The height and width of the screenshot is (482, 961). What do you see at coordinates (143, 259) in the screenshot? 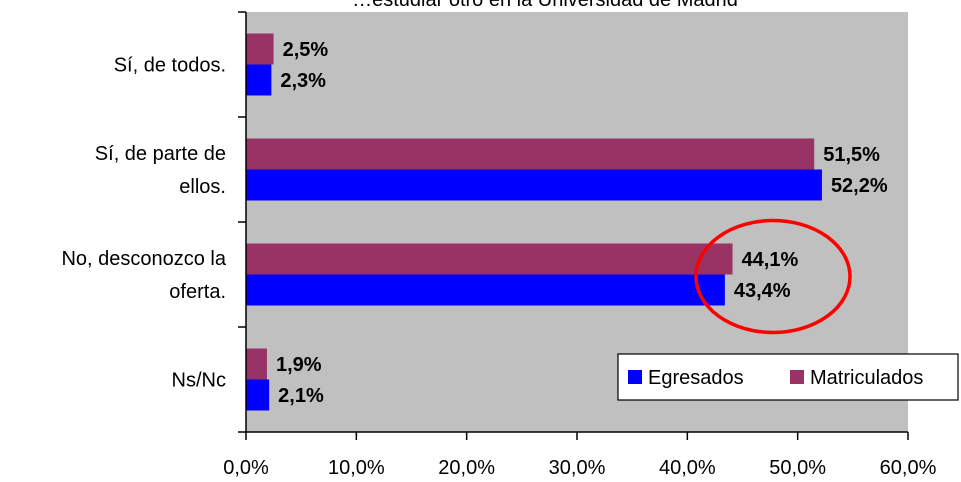
I see `category-label: No, desconozco la` at bounding box center [143, 259].